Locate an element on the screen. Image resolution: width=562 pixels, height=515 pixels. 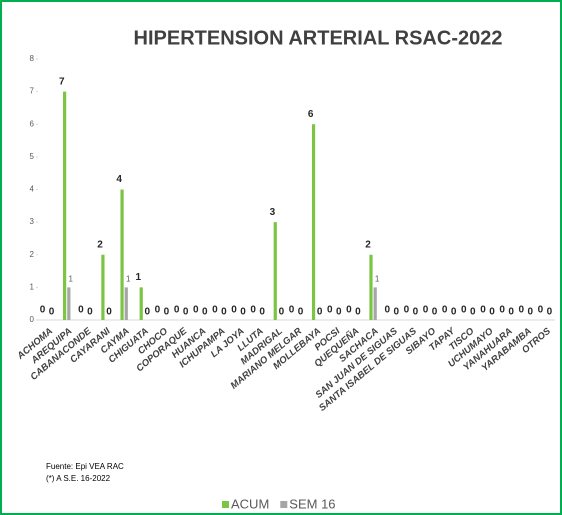
y-tick-label: 7 is located at coordinates (32, 91).